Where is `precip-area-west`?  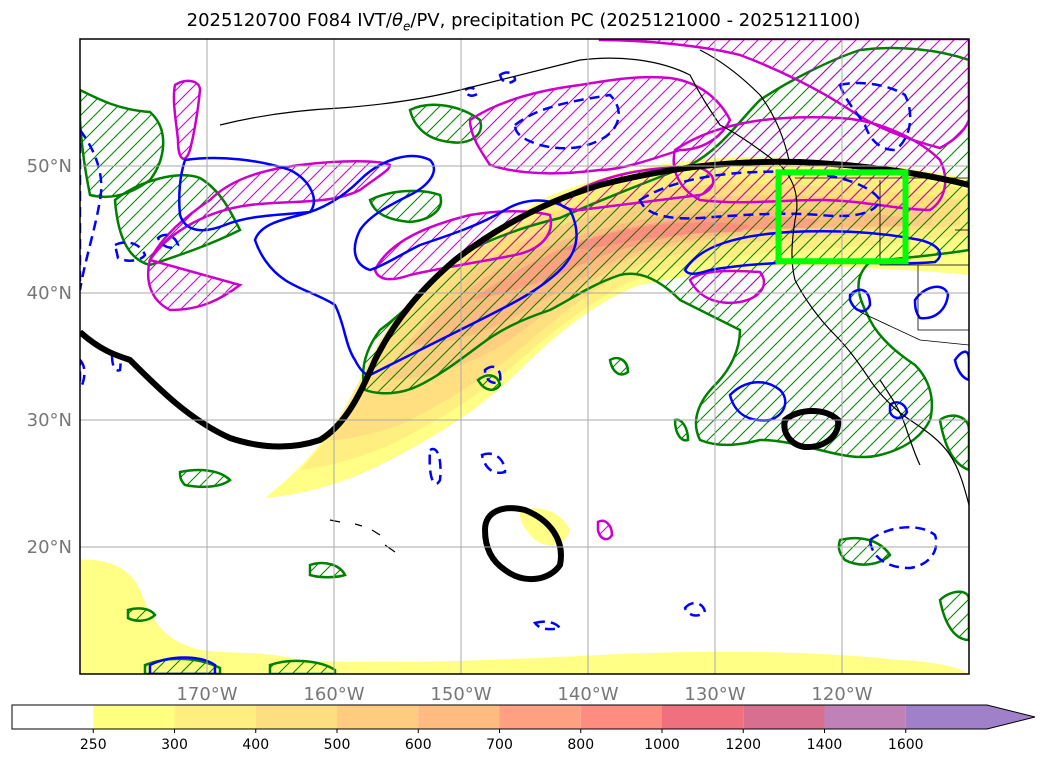
precip-area-west is located at coordinates (177, 220).